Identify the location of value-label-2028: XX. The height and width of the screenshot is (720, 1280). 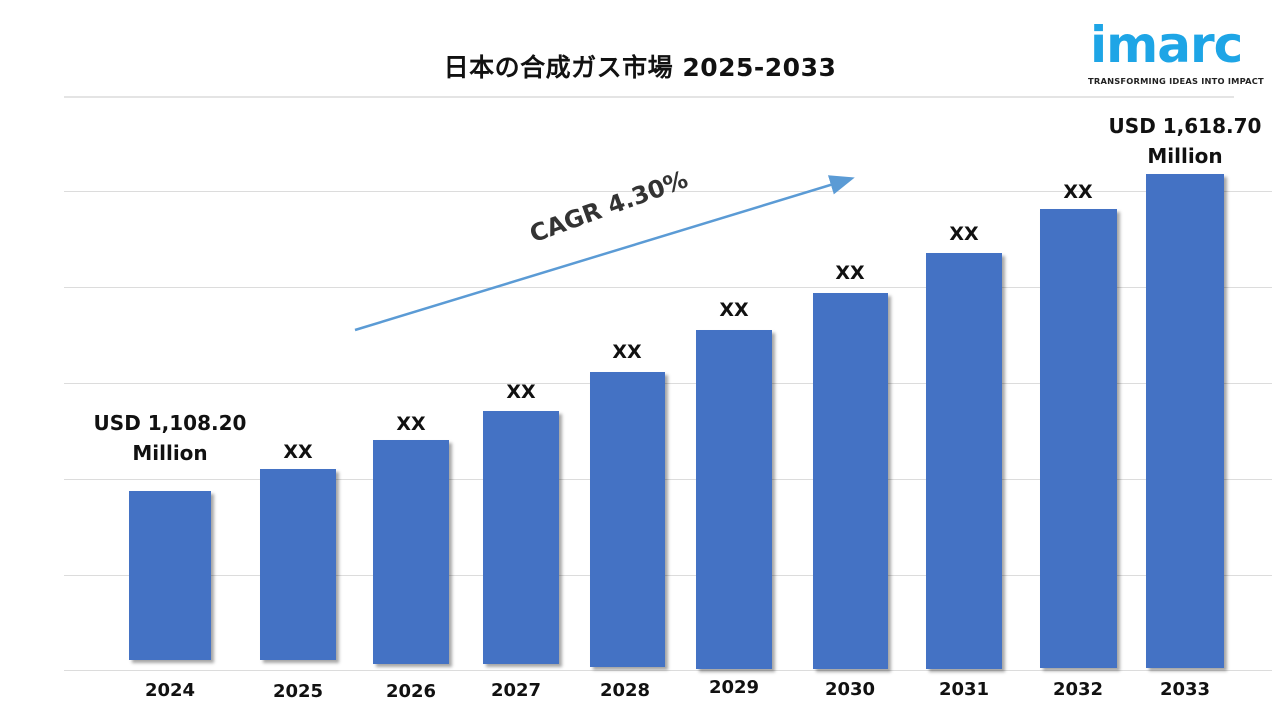
(627, 352).